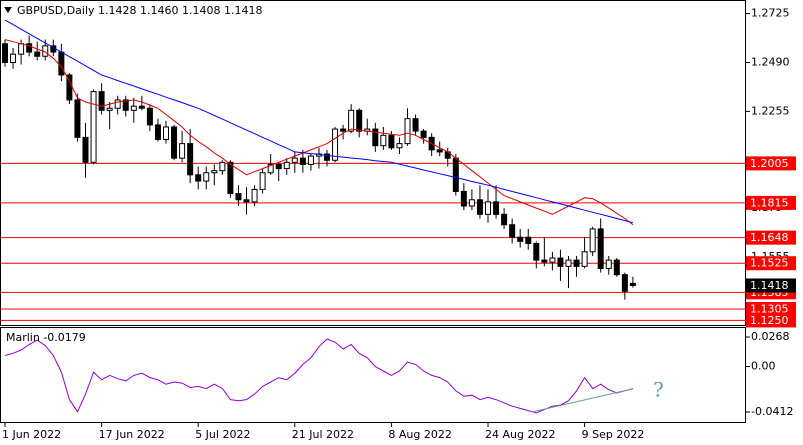 The width and height of the screenshot is (803, 445). Describe the element at coordinates (520, 434) in the screenshot. I see `x-tick-label: 24 Aug 2022` at that location.